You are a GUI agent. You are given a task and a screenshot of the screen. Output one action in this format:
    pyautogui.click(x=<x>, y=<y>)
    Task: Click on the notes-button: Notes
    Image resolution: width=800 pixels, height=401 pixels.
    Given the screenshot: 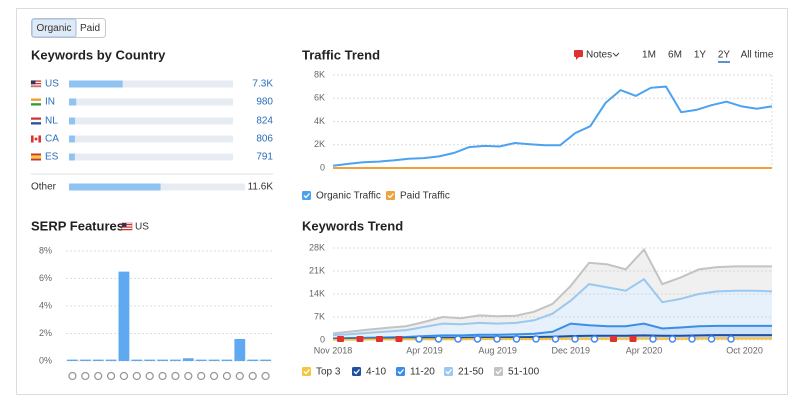 What is the action you would take?
    pyautogui.click(x=599, y=55)
    